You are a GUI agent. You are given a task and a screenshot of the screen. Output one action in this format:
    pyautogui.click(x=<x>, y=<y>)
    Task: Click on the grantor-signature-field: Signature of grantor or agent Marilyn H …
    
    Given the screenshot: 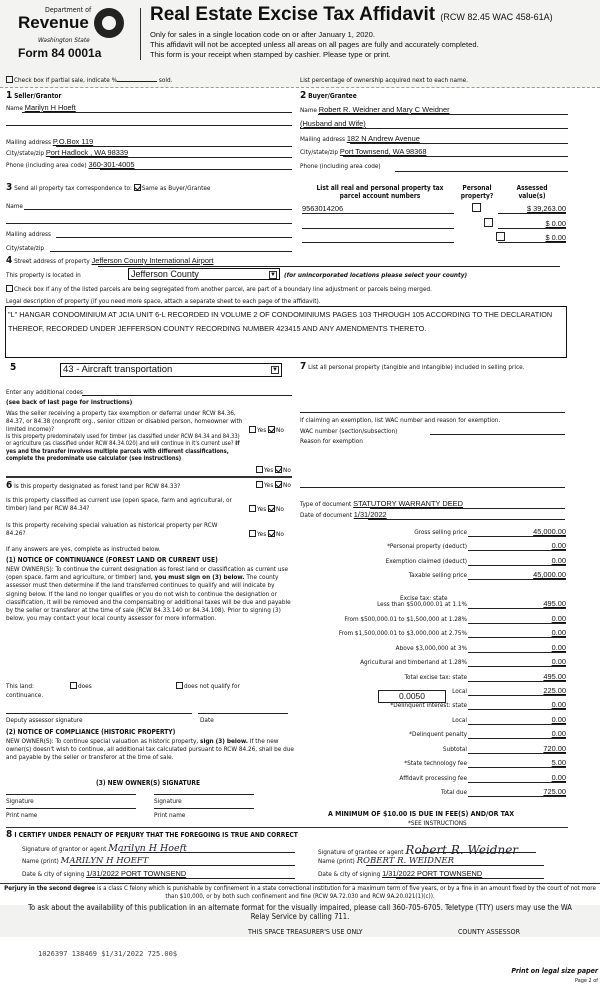 What is the action you would take?
    pyautogui.click(x=104, y=848)
    